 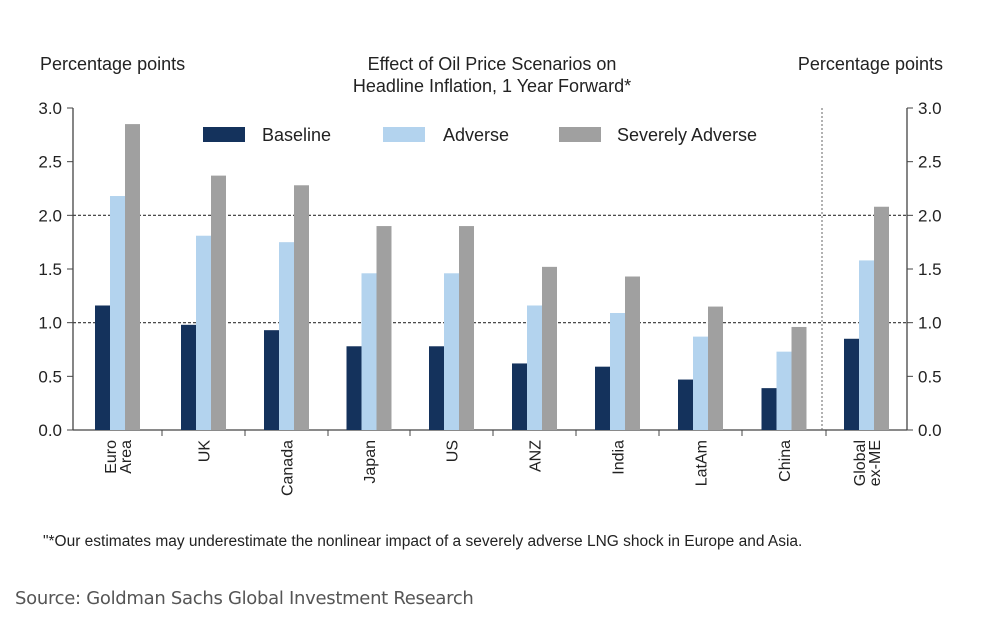 I want to click on x-tick-label: China, so click(x=785, y=461).